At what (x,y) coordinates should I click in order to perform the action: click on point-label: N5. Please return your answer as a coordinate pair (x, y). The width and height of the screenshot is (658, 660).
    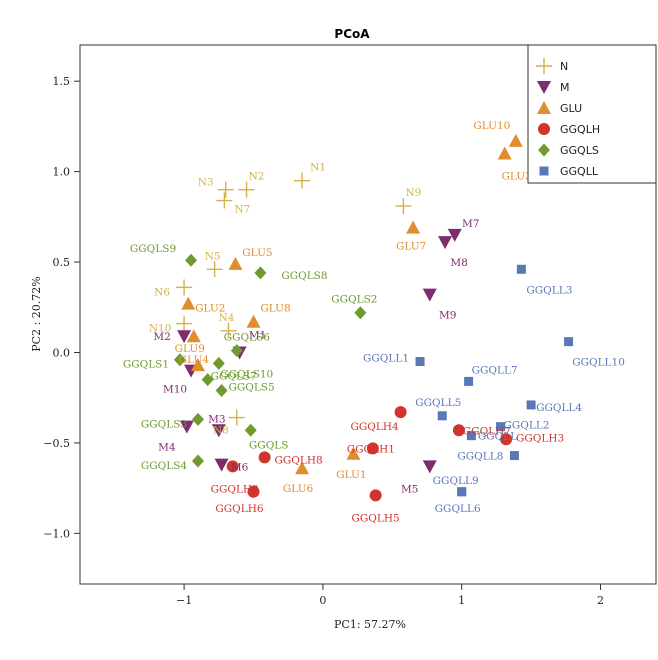
    Looking at the image, I should click on (213, 256).